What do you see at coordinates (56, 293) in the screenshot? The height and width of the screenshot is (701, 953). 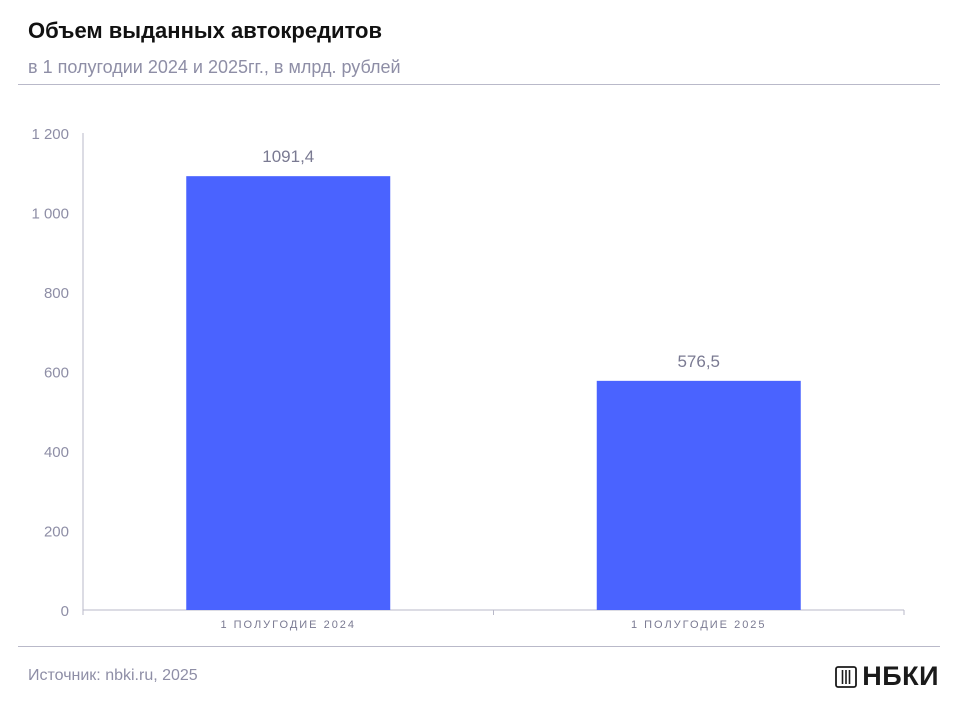 I see `y-tick-label: 800` at bounding box center [56, 293].